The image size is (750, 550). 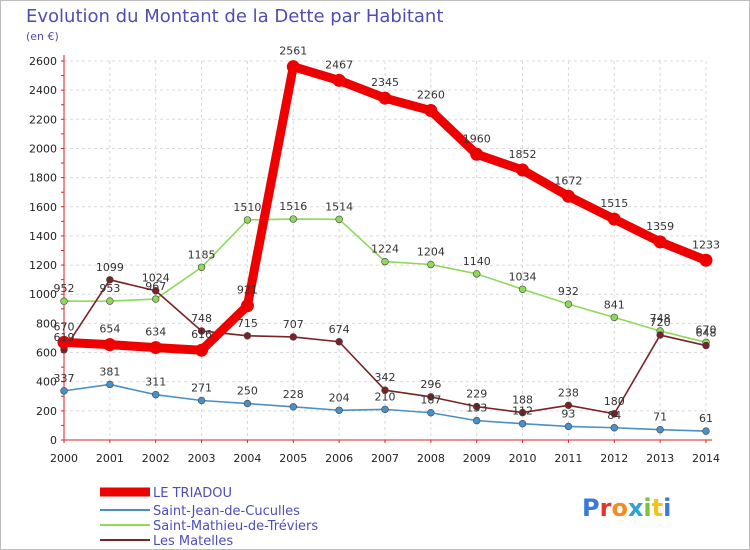 What do you see at coordinates (46, 411) in the screenshot?
I see `y-tick-label: 200` at bounding box center [46, 411].